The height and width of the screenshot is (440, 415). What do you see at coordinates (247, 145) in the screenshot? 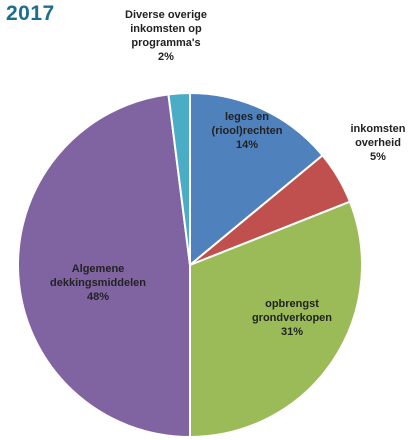
I see `value-label: 14%` at bounding box center [247, 145].